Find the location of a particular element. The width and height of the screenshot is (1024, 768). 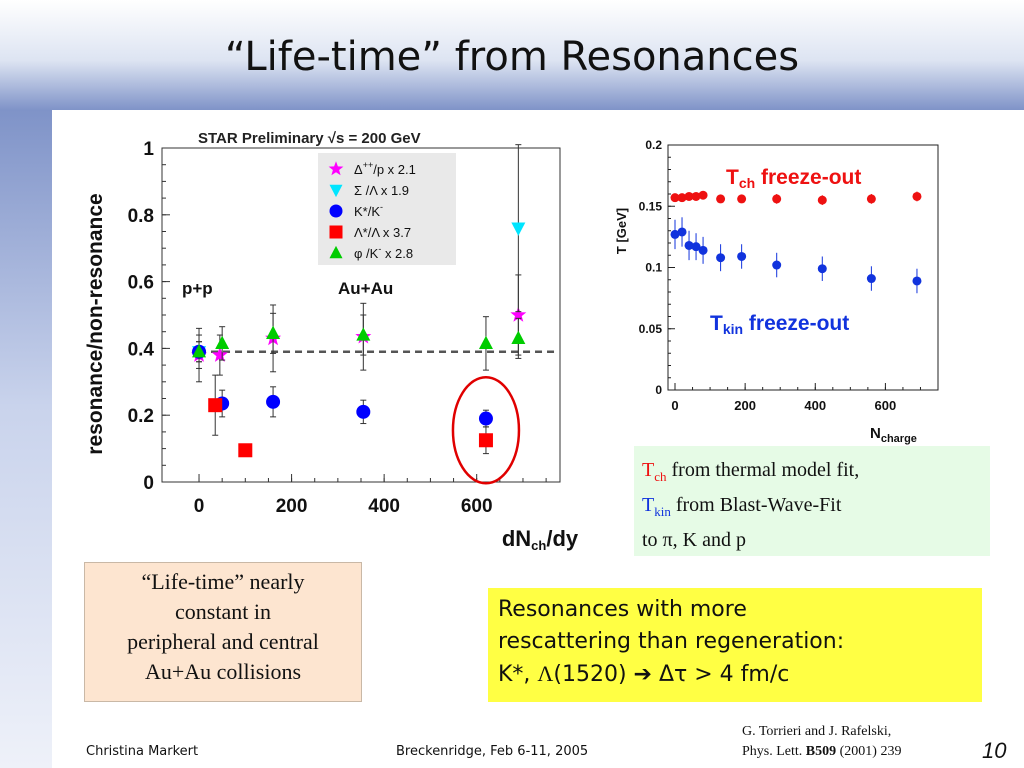

x-tick-label-2: 600 is located at coordinates (886, 405).